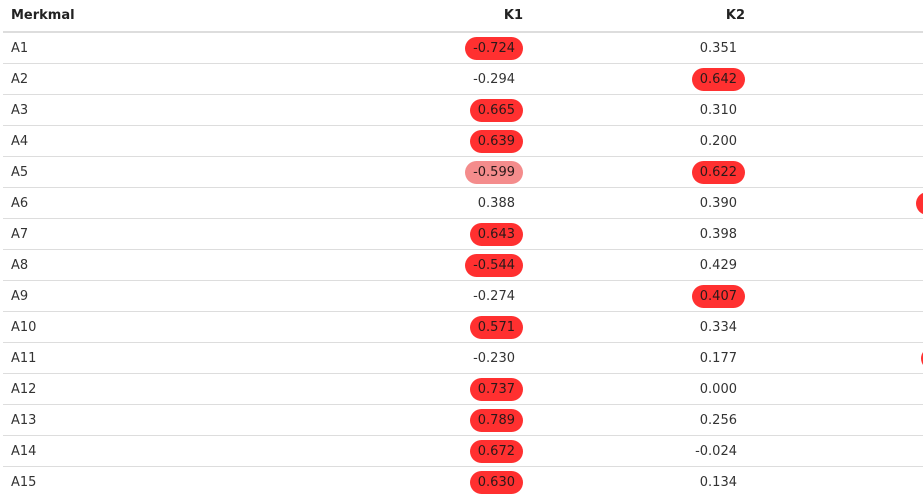 This screenshot has height=503, width=923. Describe the element at coordinates (642, 451) in the screenshot. I see `cell-k2: -0.024` at that location.